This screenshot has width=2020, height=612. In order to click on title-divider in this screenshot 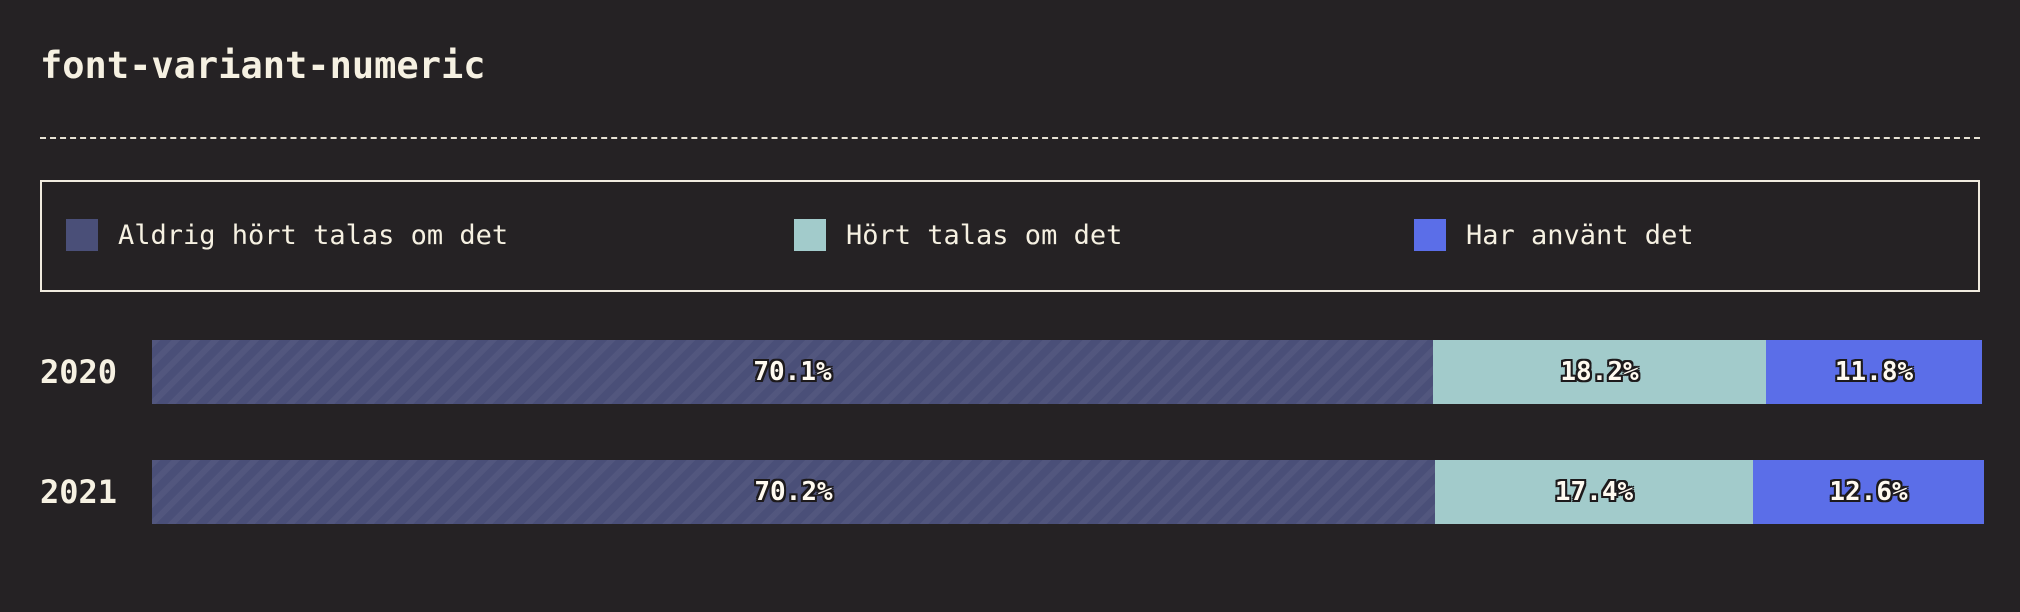, I will do `click(1010, 138)`.